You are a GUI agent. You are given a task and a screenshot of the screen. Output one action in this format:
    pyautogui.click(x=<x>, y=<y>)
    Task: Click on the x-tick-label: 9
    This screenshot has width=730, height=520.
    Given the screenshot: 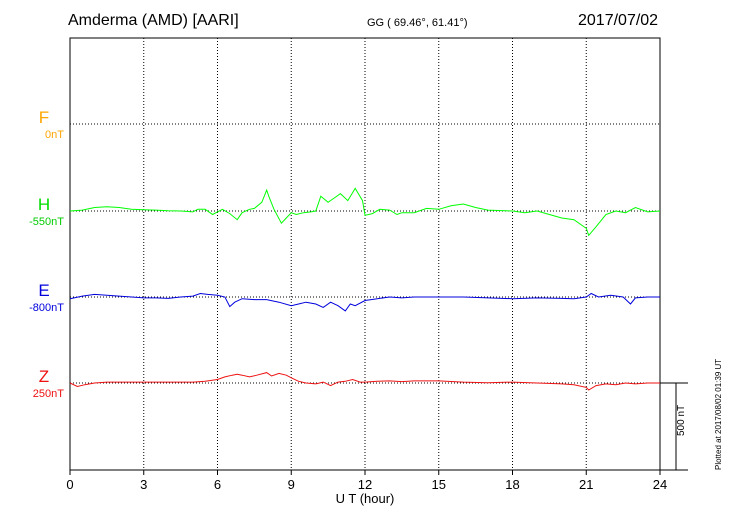 What is the action you would take?
    pyautogui.click(x=291, y=484)
    